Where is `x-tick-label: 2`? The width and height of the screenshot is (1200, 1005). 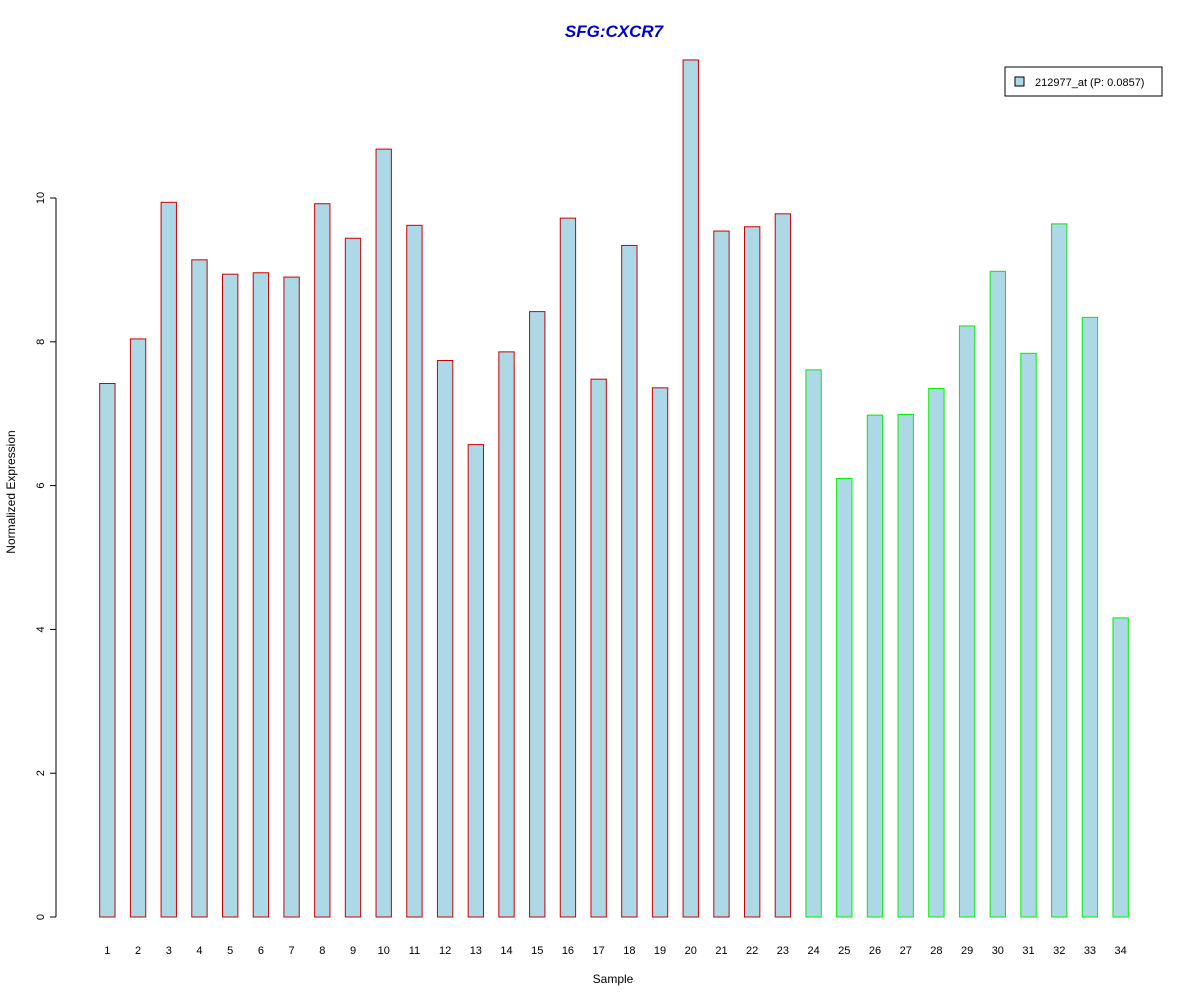 x-tick-label: 2 is located at coordinates (138, 951).